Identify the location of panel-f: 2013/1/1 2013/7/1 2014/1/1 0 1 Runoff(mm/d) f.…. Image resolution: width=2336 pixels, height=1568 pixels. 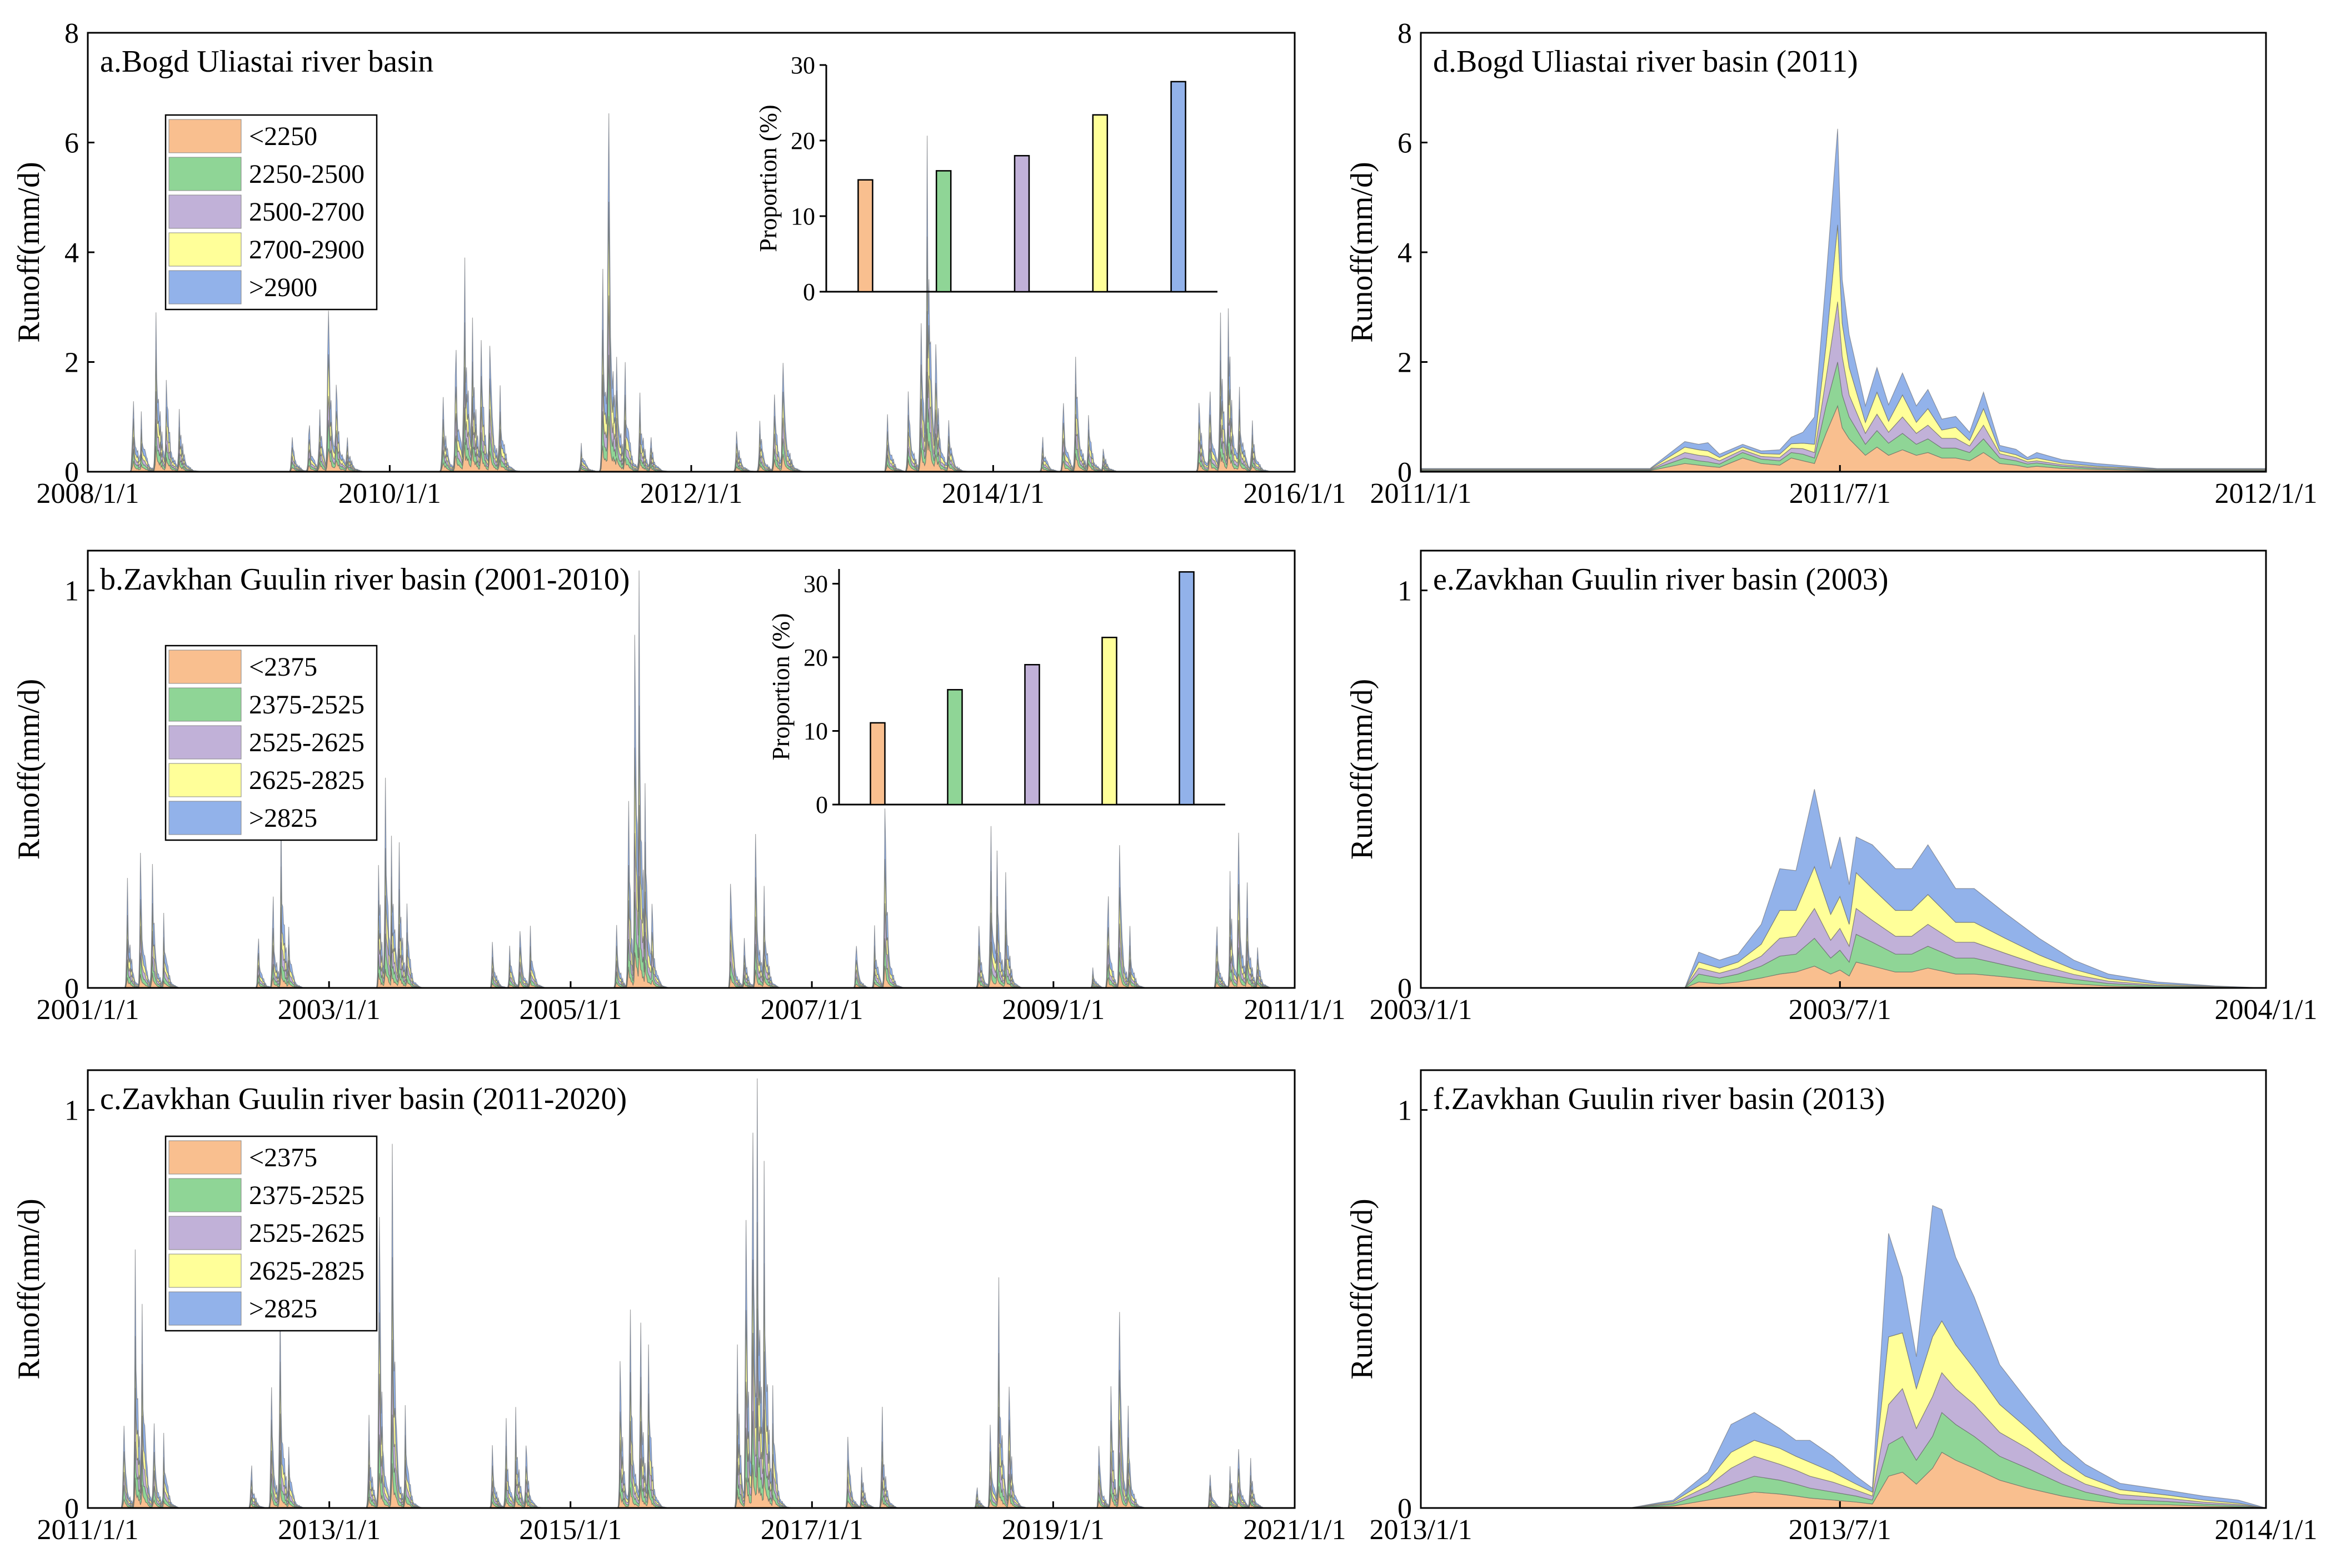
(1831, 1307).